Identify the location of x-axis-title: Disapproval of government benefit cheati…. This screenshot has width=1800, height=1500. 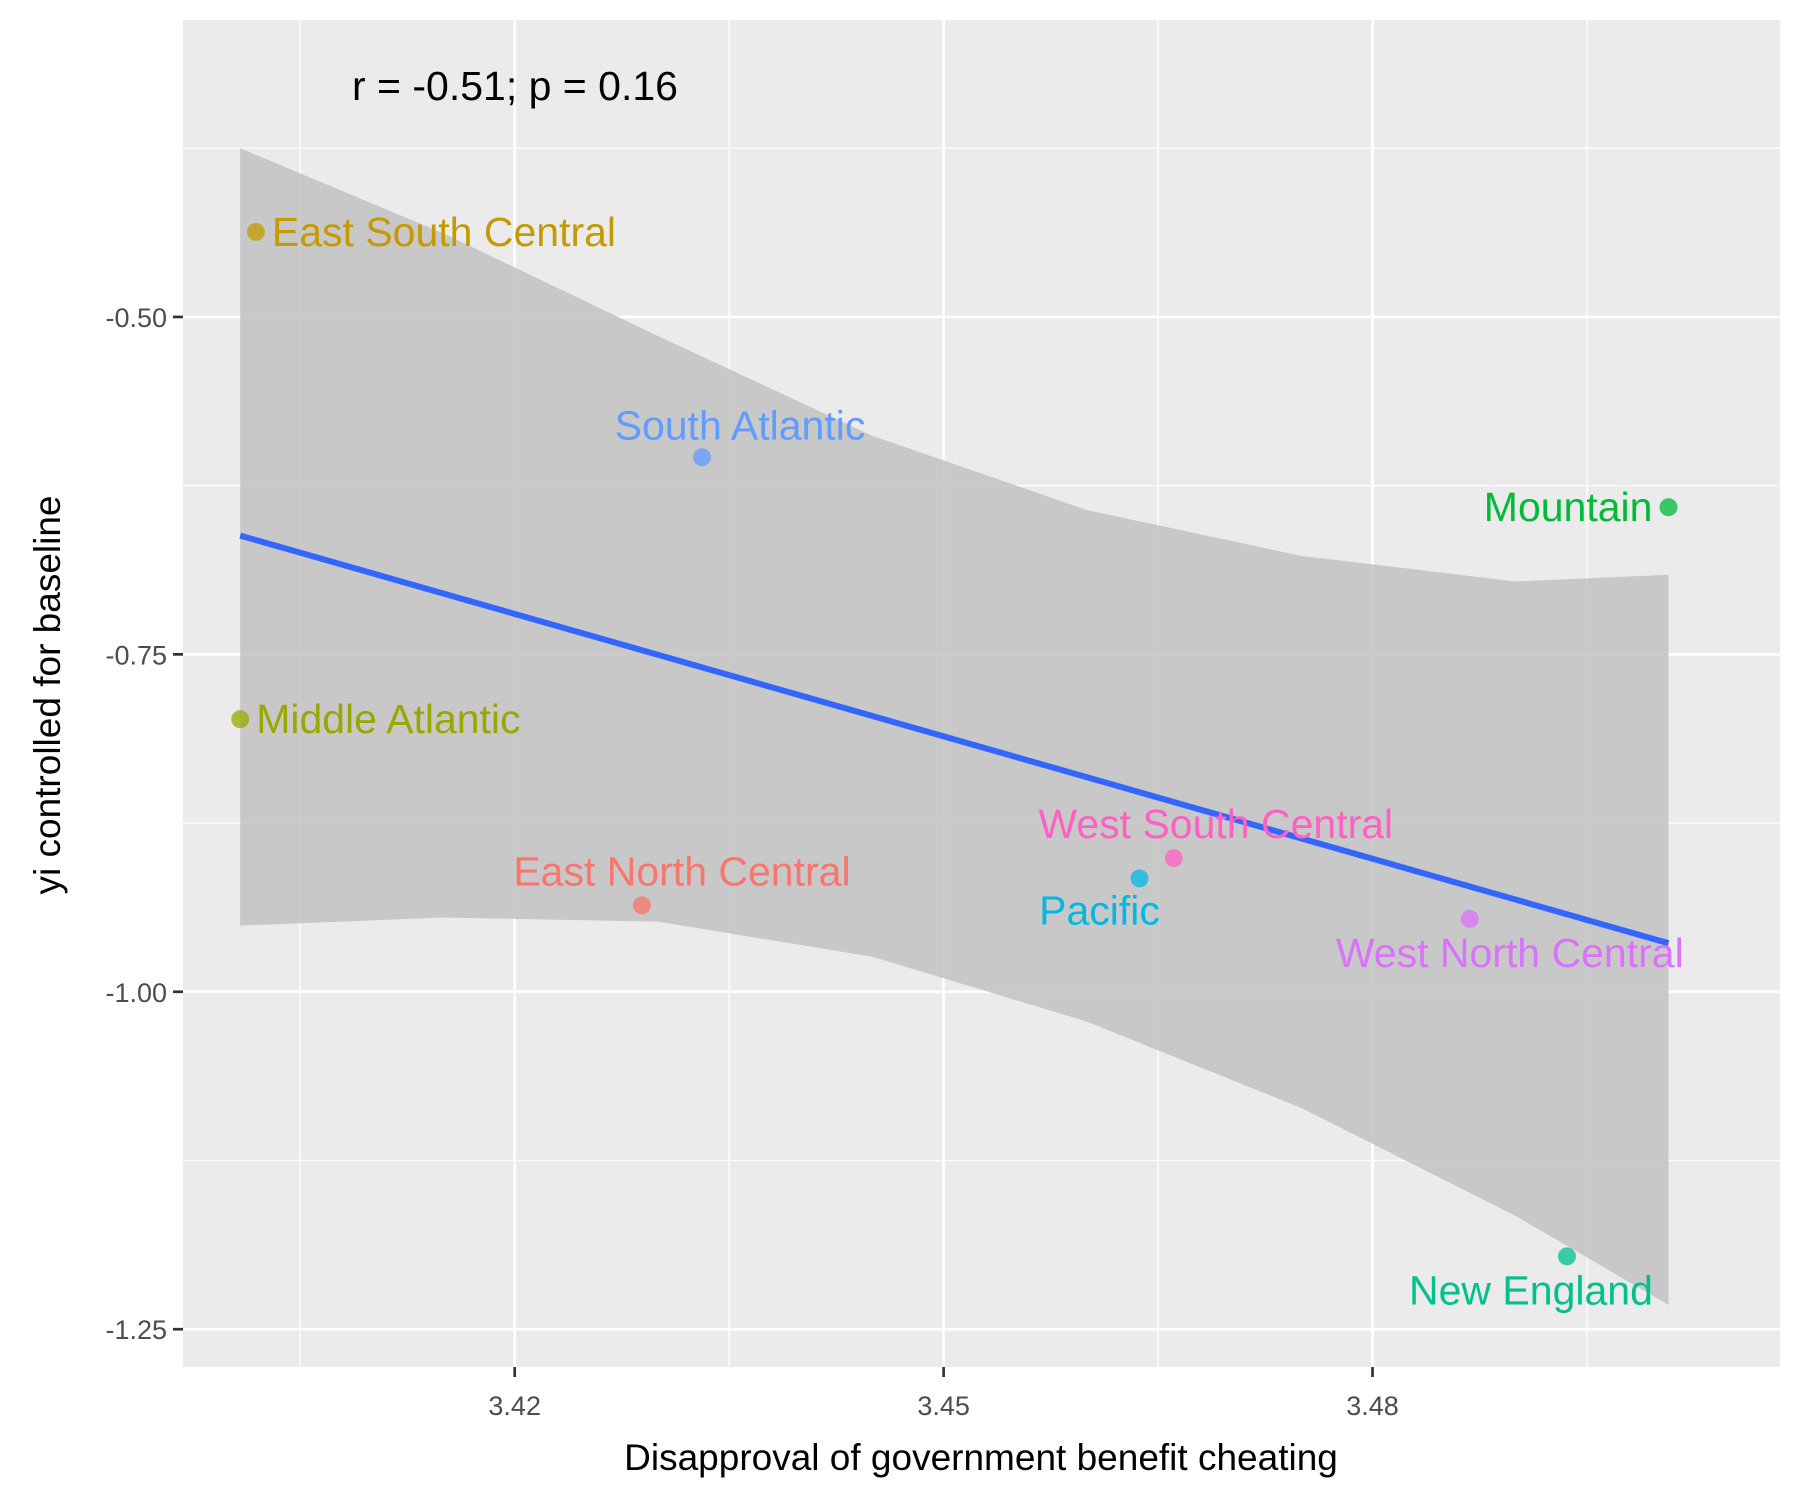
(981, 1457).